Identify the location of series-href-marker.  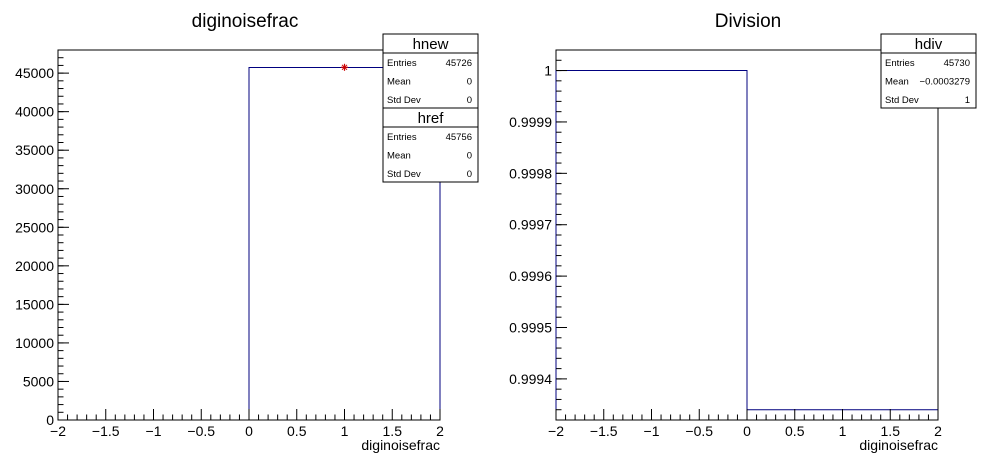
(344, 67).